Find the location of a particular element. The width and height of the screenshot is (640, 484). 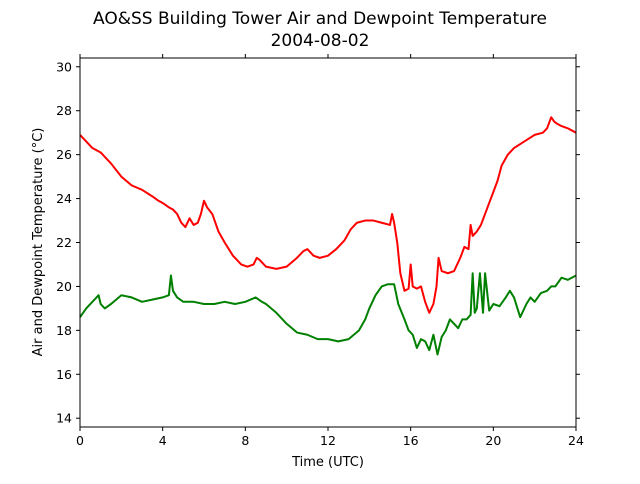

y-axis-label: Air and Dewpoint Temperature (°C) is located at coordinates (38, 242).